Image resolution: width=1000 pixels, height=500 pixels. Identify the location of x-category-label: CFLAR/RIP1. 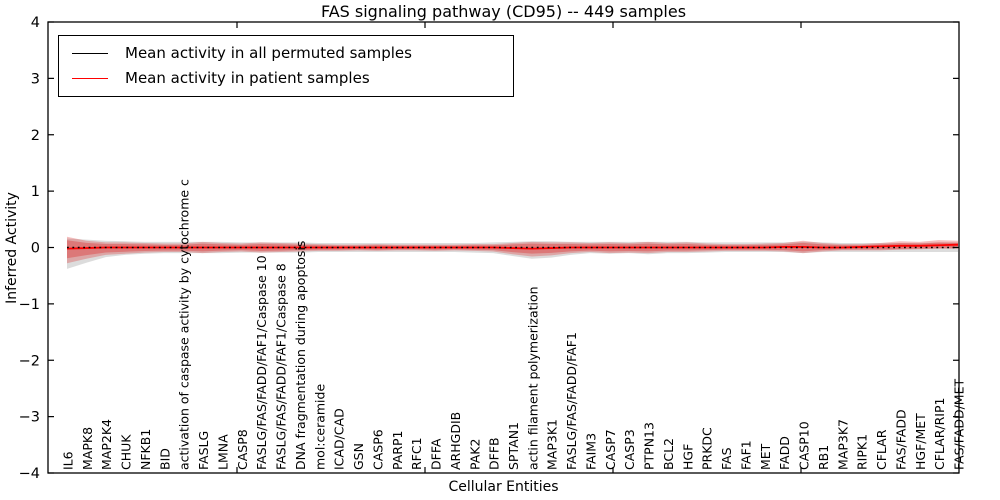
(939, 434).